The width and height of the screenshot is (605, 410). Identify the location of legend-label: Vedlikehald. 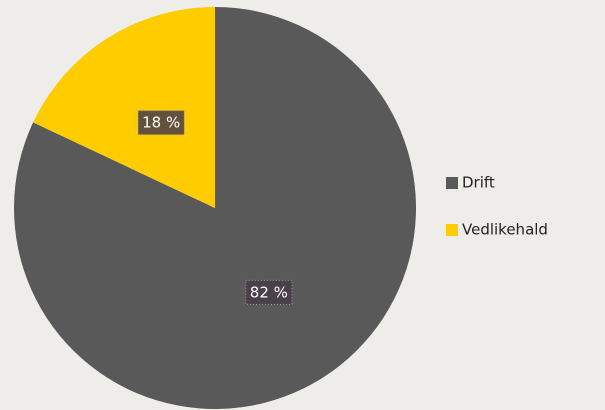
(505, 230).